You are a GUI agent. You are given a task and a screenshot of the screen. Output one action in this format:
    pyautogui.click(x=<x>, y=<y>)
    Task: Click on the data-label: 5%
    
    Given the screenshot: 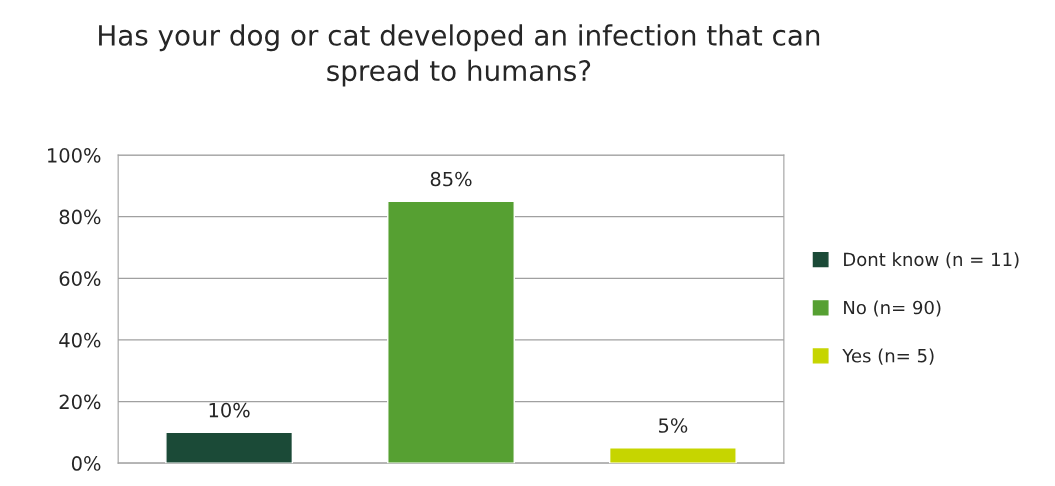 What is the action you would take?
    pyautogui.click(x=673, y=425)
    